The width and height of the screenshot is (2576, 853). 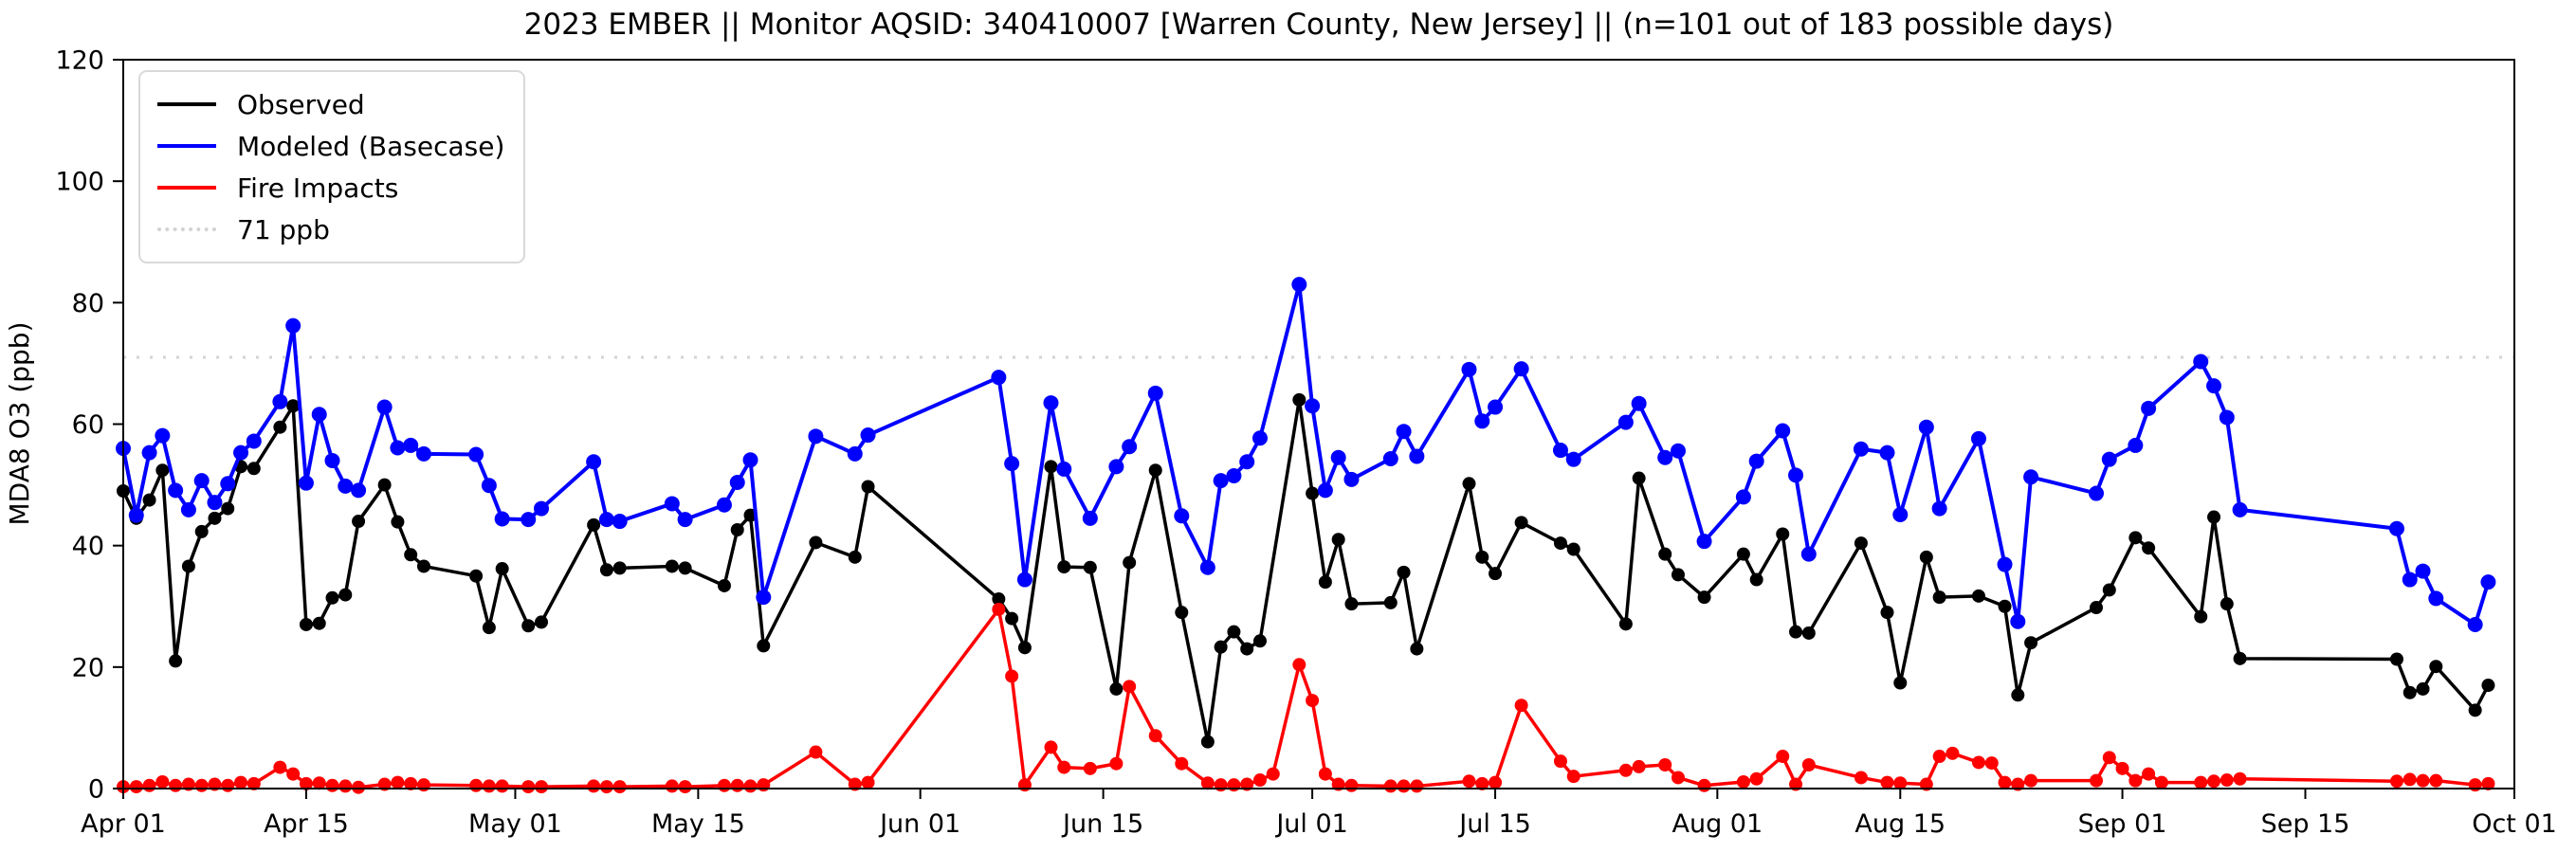 What do you see at coordinates (79, 60) in the screenshot?
I see `y-tick-label: 120` at bounding box center [79, 60].